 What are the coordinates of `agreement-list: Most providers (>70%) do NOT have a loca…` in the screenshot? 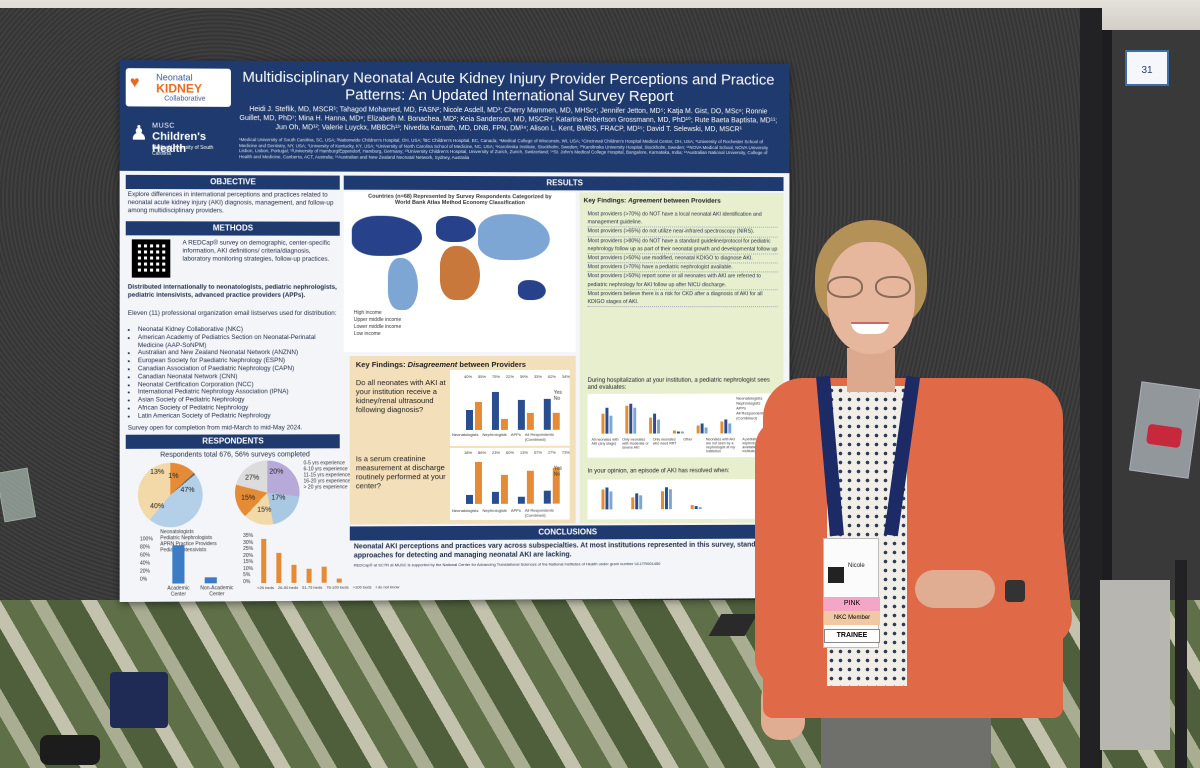 It's located at (683, 258).